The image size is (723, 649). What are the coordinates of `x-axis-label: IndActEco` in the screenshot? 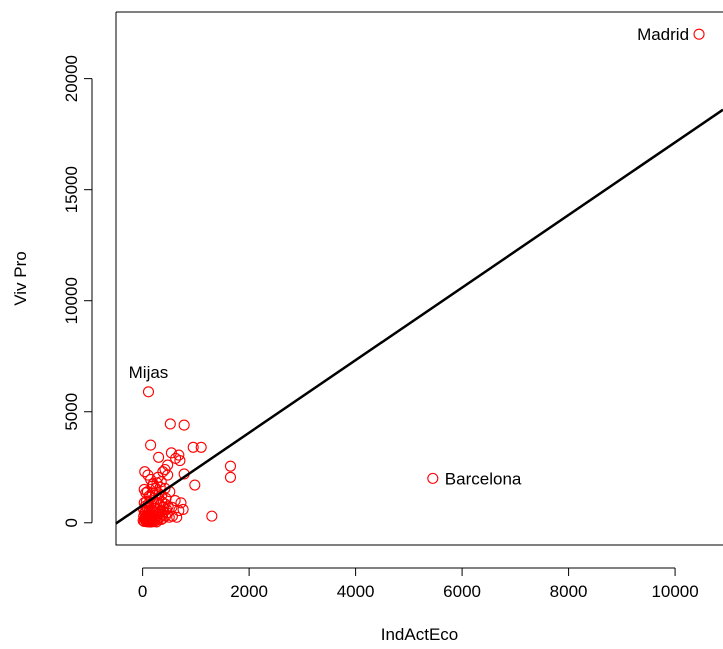 It's located at (420, 634).